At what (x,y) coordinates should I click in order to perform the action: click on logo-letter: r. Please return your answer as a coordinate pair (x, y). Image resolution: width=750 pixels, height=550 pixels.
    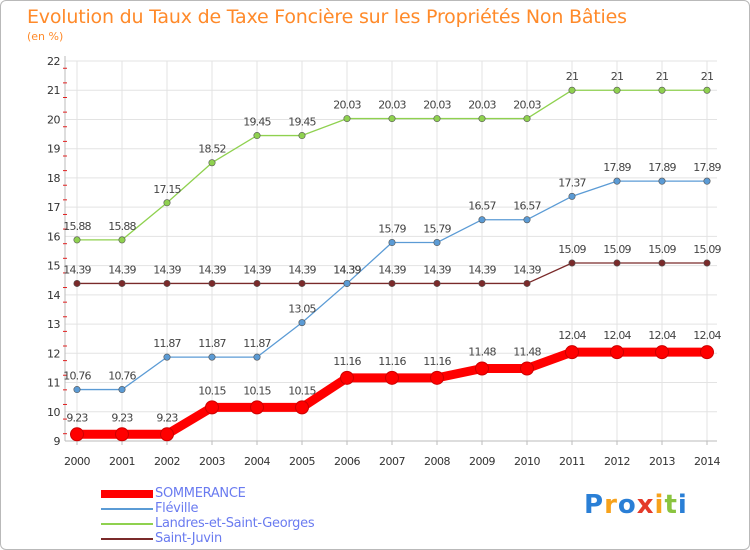
    Looking at the image, I should click on (611, 505).